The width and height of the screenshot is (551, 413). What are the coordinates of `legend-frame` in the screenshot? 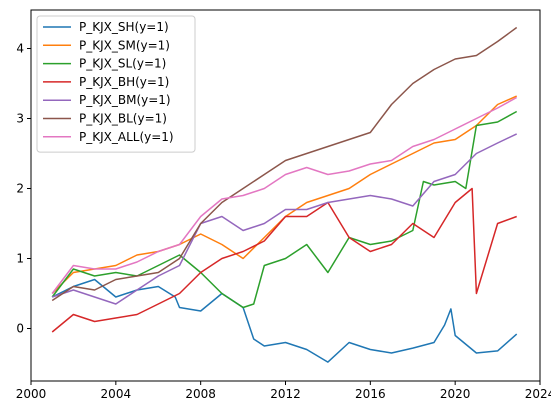 It's located at (116, 84).